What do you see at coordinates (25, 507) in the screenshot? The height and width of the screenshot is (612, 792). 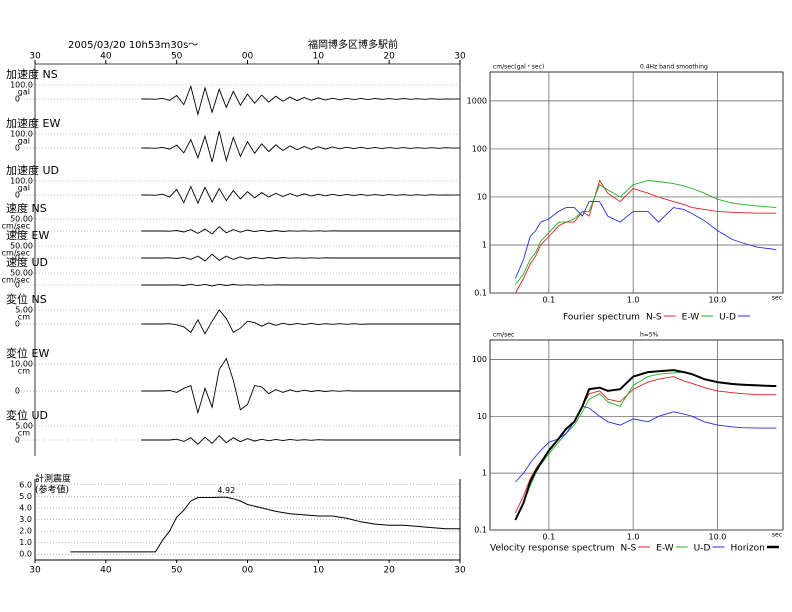 I see `y-tick-label: 4.0` at bounding box center [25, 507].